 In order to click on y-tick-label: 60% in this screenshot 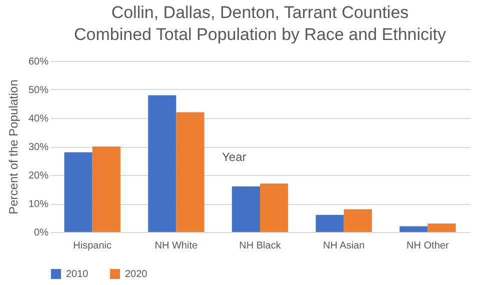, I will do `click(38, 62)`.